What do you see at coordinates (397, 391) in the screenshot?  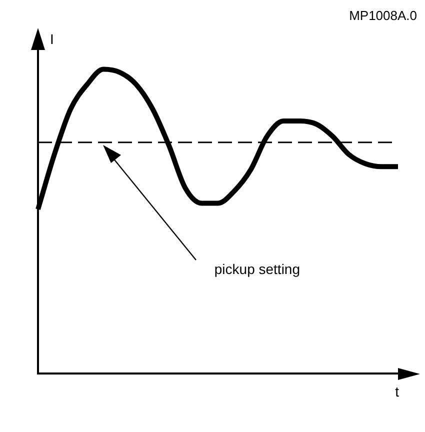 I see `x-axis-title: t` at bounding box center [397, 391].